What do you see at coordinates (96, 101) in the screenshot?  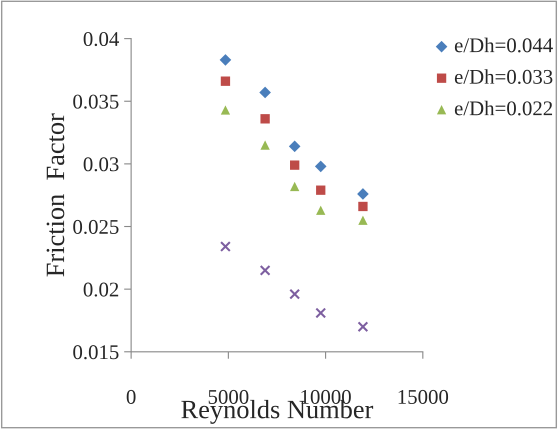 I see `y-tick-label: 0.035` at bounding box center [96, 101].